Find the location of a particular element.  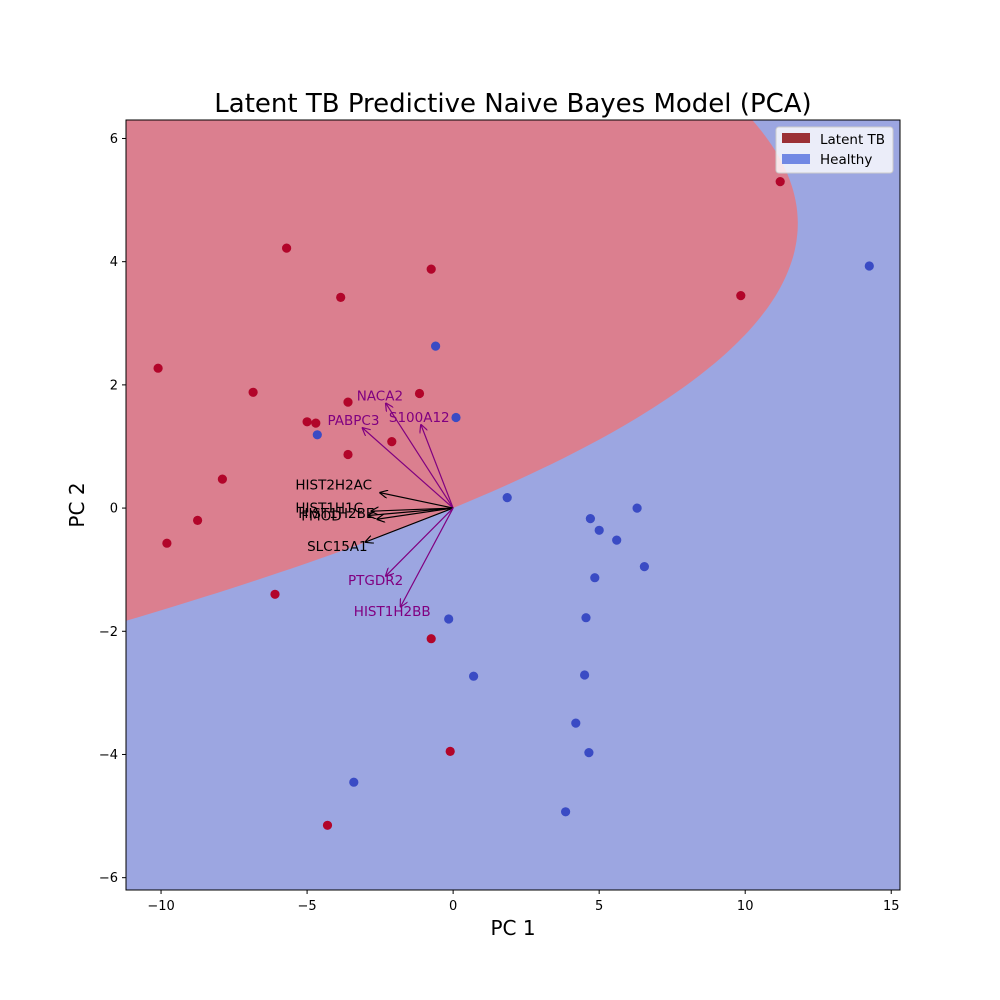

loading-label-hist1h1c: HIST1H1C is located at coordinates (329, 508).